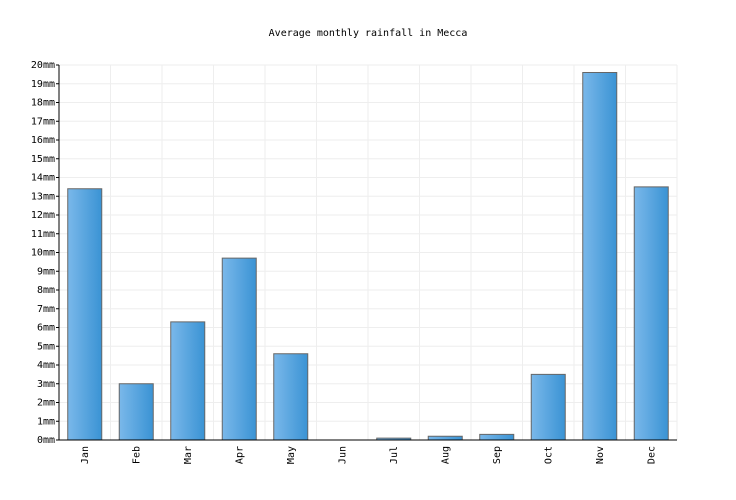  Describe the element at coordinates (46, 346) in the screenshot. I see `y-tick-label: 5mm` at that location.